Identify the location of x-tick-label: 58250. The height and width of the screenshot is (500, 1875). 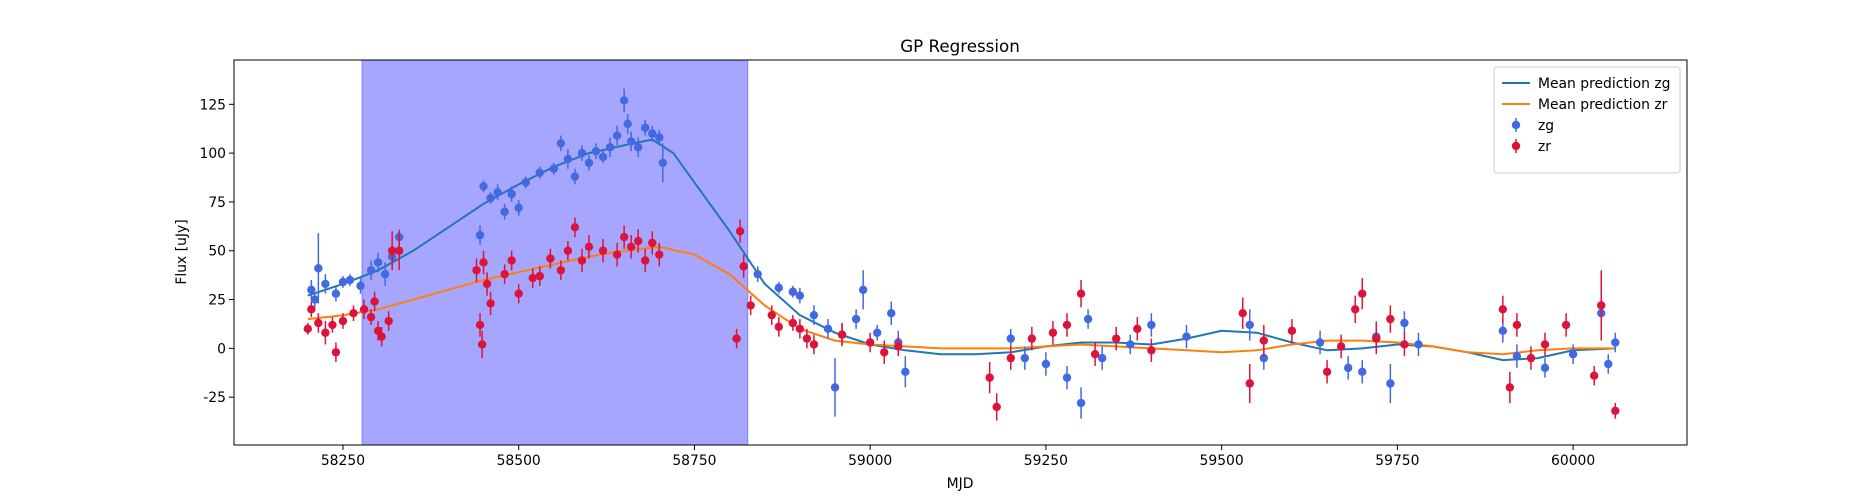
(343, 461).